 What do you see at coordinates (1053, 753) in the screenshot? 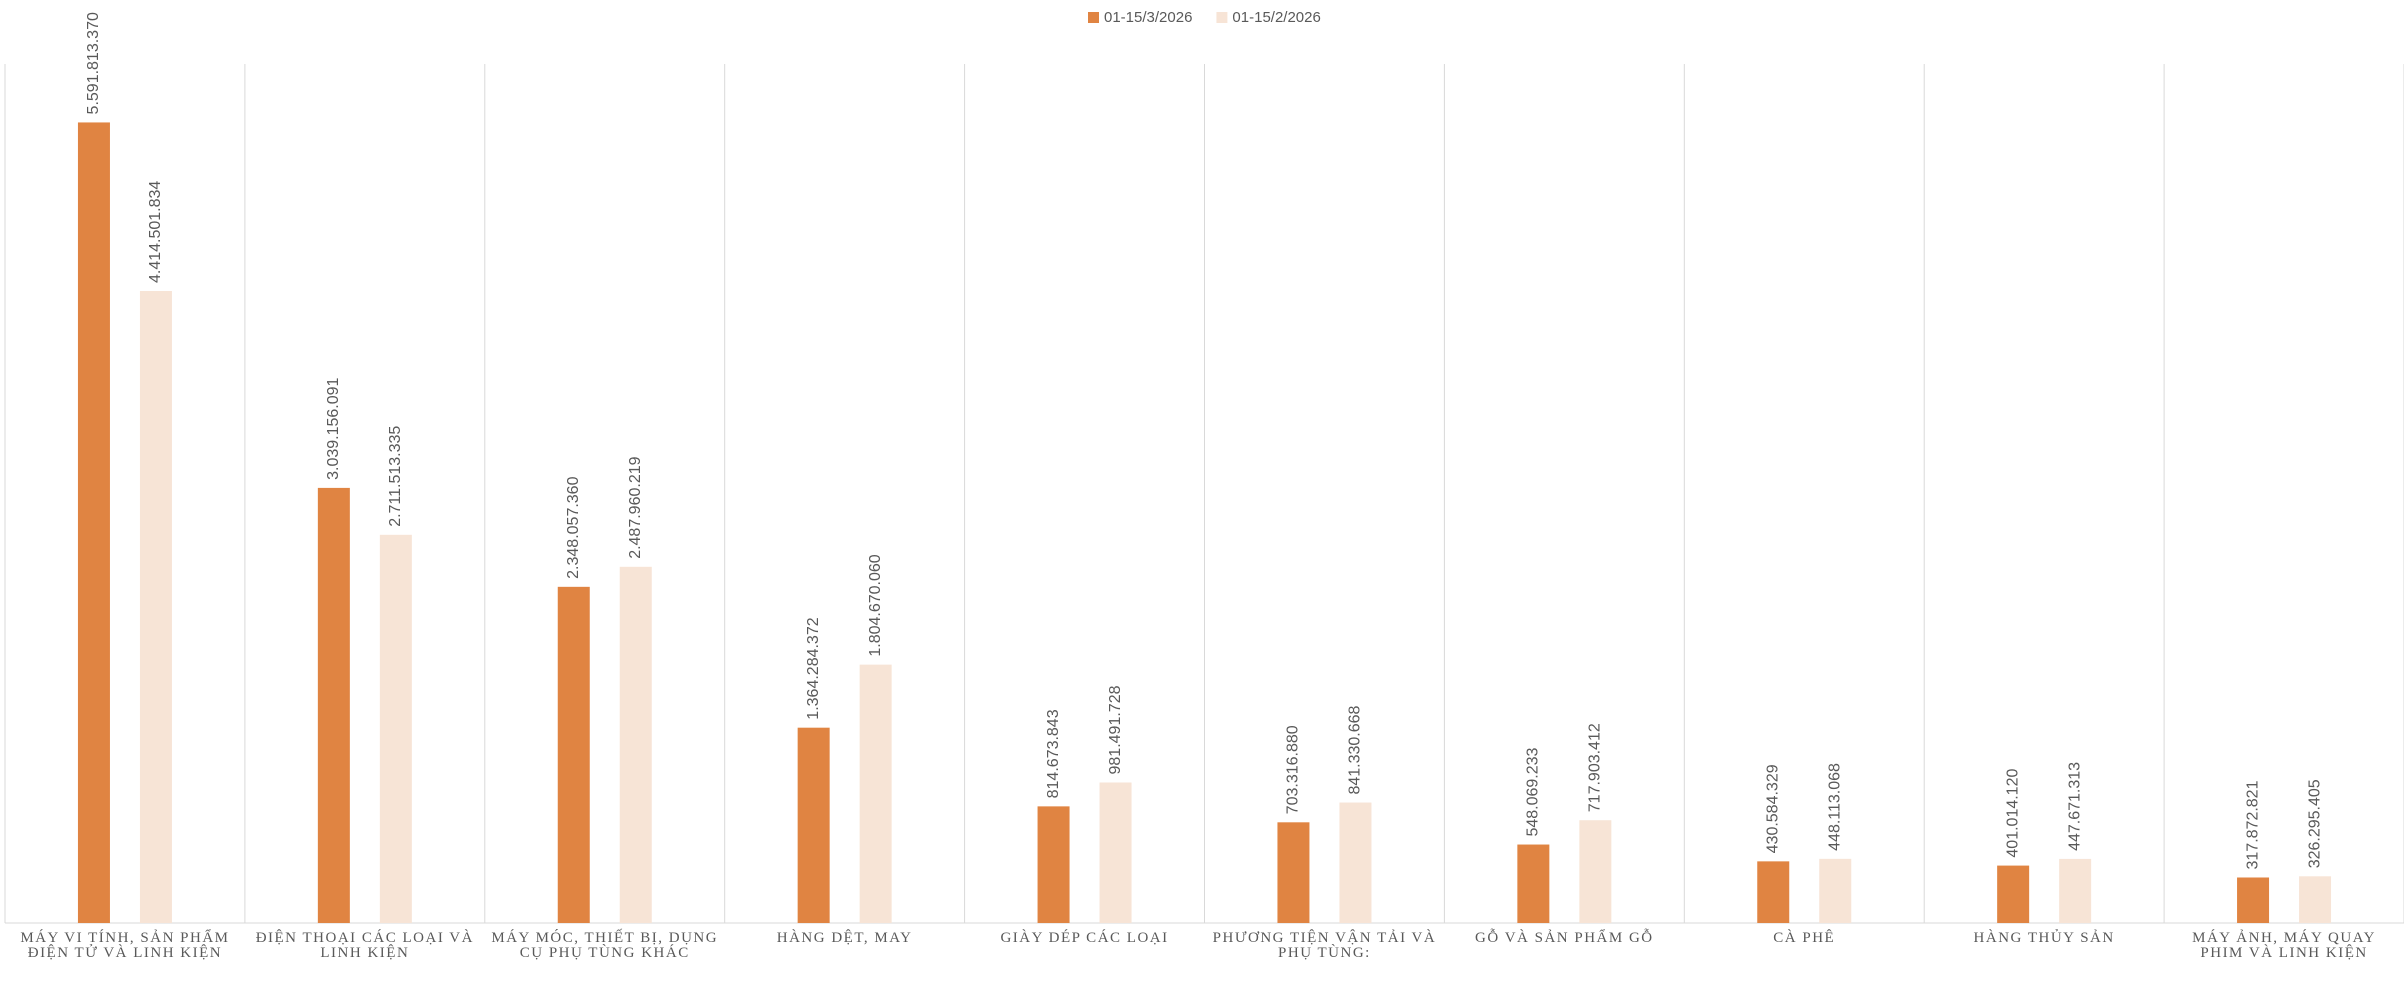
I see `data-label: 814.673.843` at bounding box center [1053, 753].